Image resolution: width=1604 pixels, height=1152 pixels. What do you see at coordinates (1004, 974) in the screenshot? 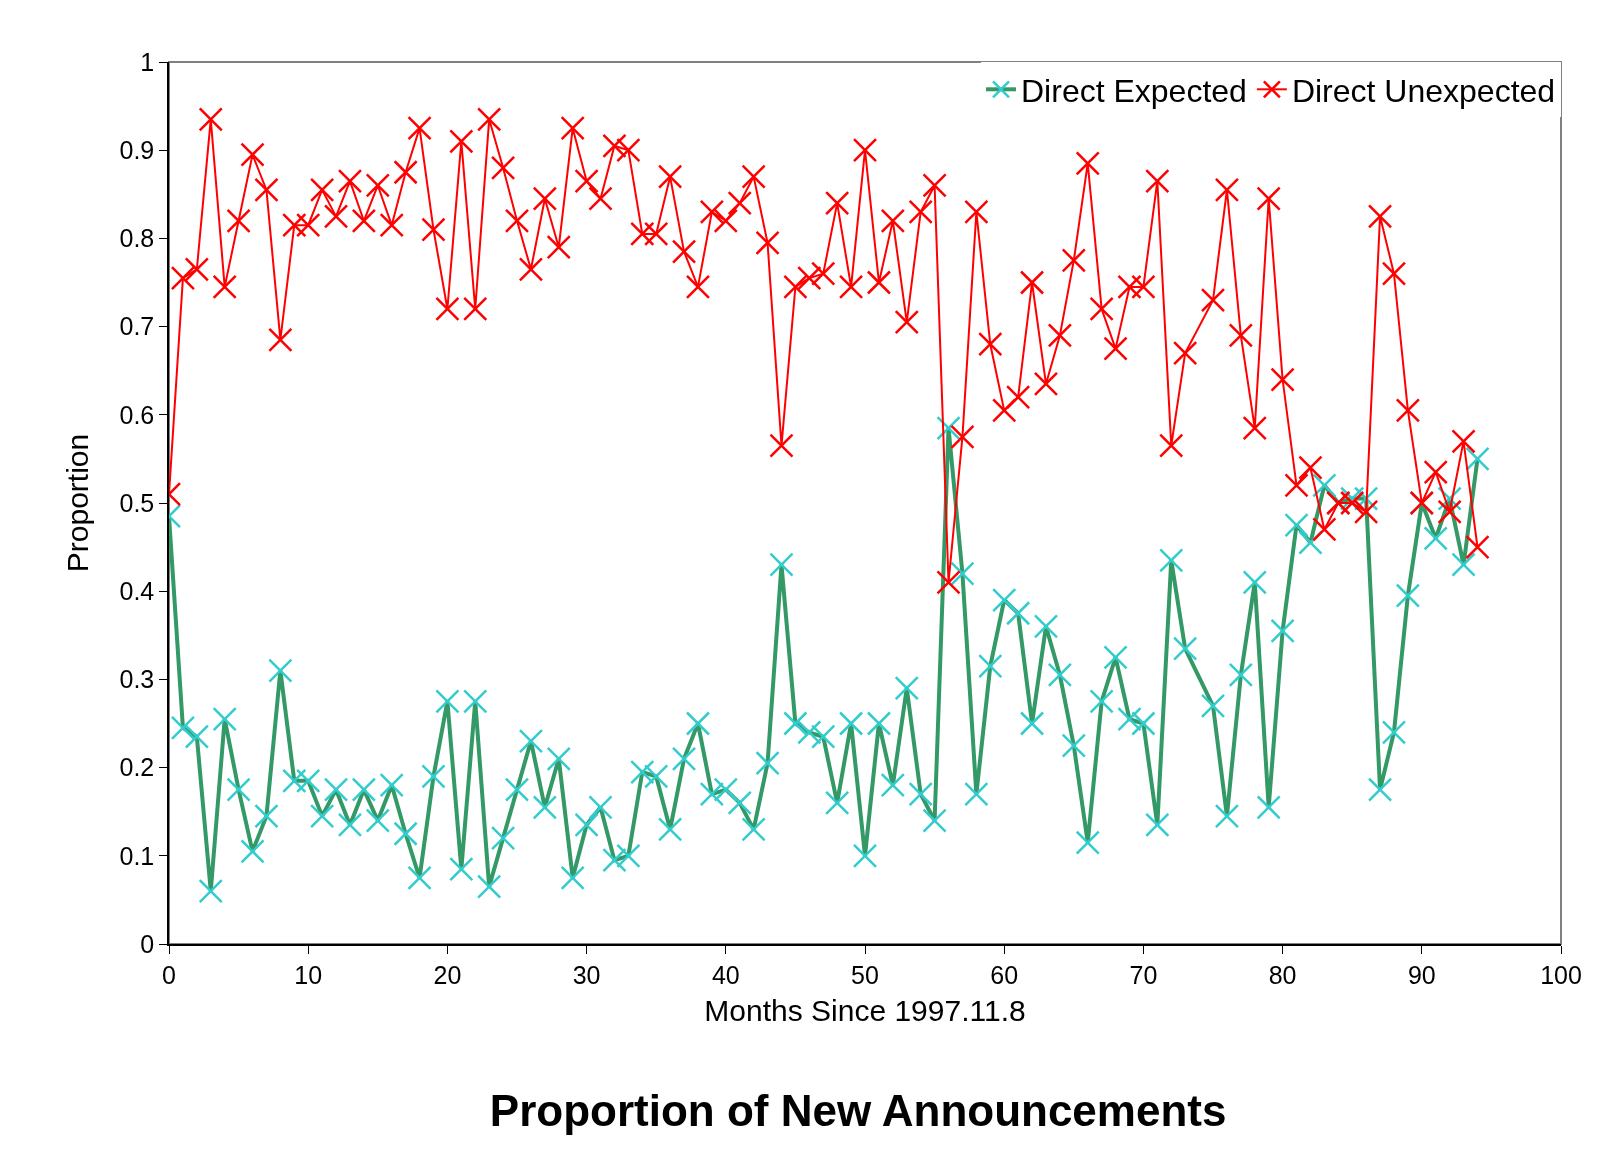
I see `x-tick-label: 60` at bounding box center [1004, 974].